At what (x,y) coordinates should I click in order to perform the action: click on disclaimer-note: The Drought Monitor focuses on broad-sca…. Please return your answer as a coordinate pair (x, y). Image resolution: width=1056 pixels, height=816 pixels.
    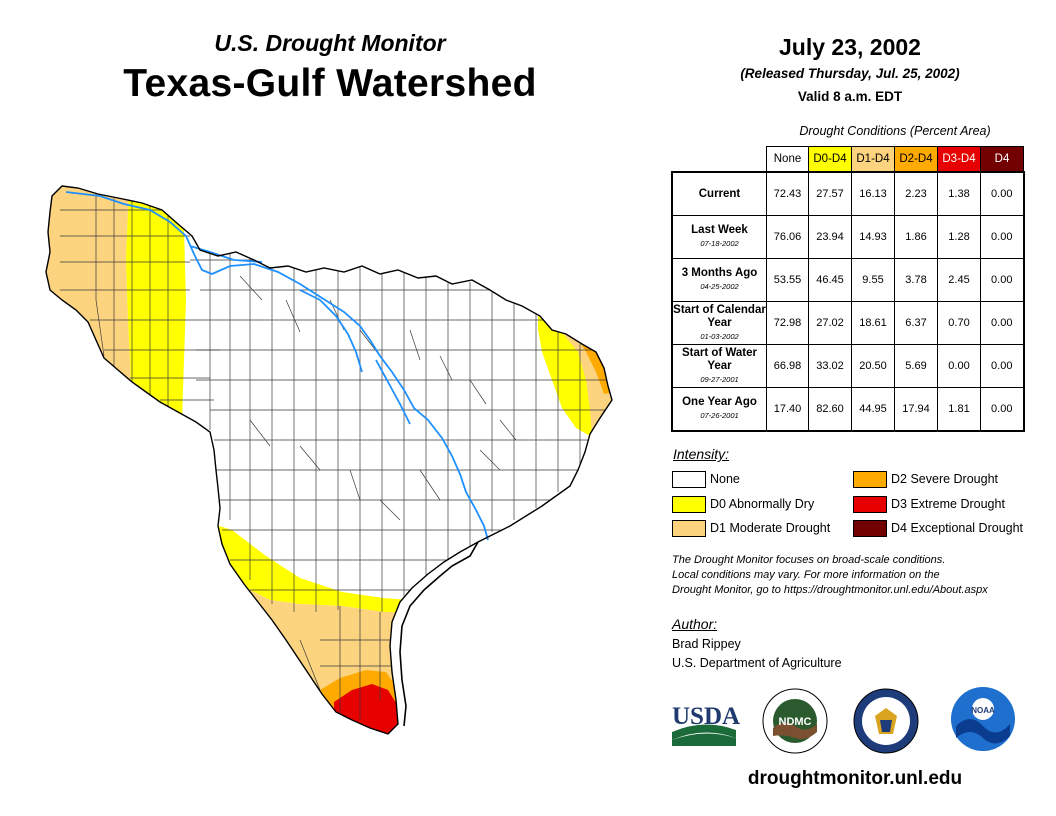
    Looking at the image, I should click on (857, 575).